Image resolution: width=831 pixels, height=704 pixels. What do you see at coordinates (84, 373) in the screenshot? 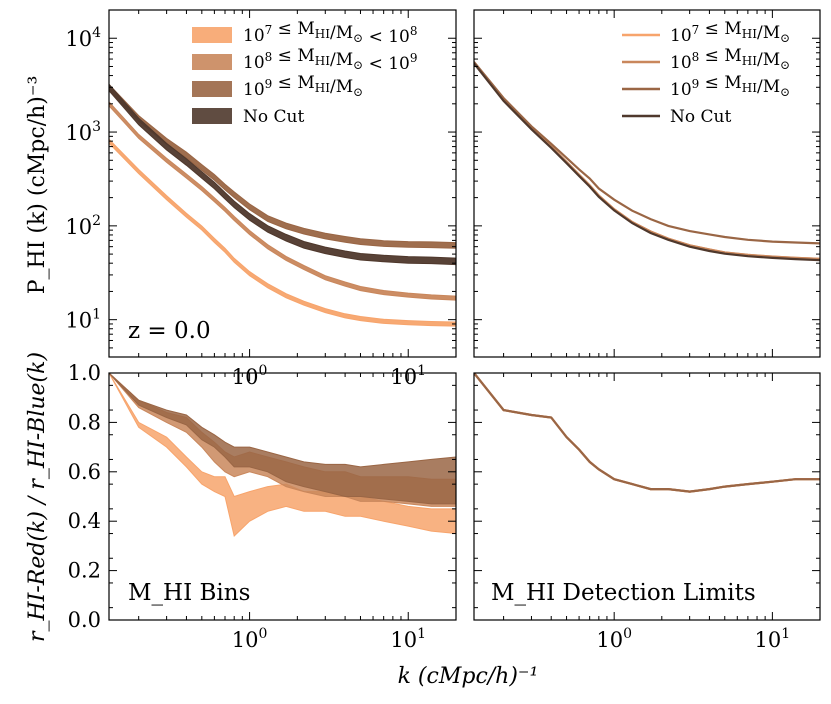
I see `y-tick-label: 1.0` at bounding box center [84, 373].